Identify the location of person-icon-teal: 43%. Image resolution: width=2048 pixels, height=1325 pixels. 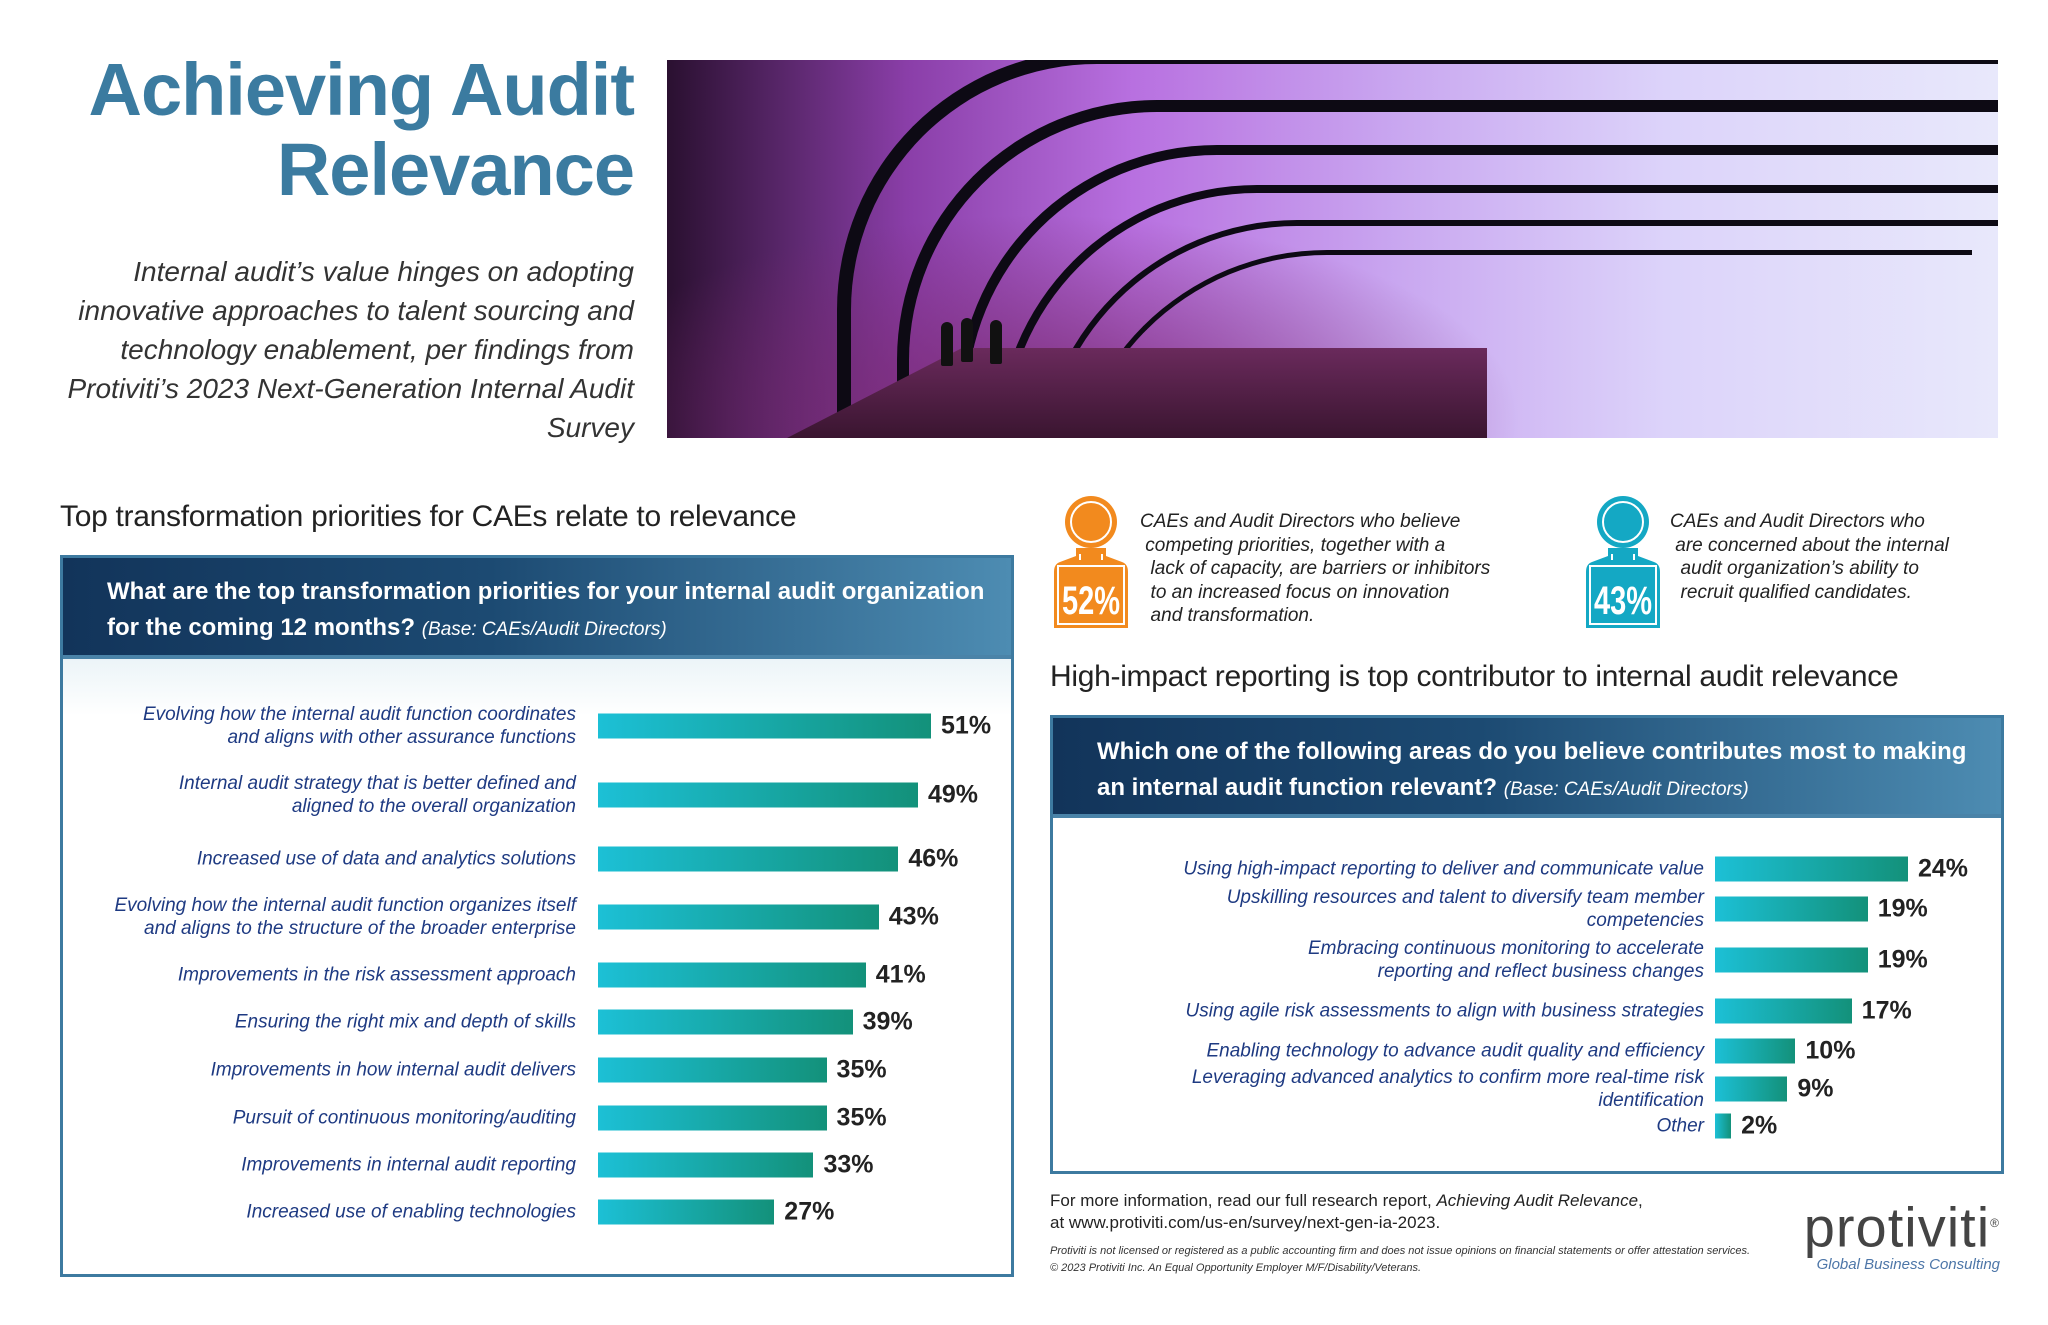
(1623, 562).